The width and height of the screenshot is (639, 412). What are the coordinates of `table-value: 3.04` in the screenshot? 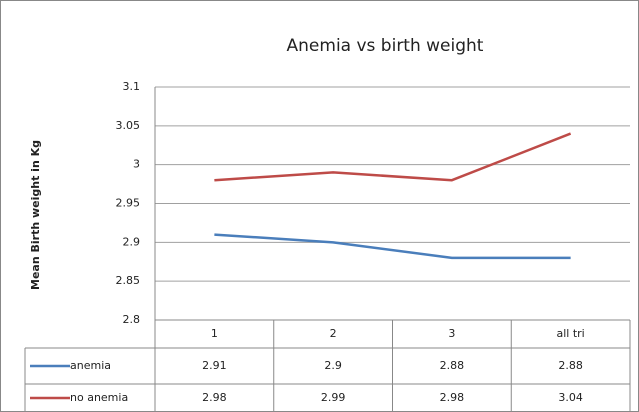 It's located at (570, 397).